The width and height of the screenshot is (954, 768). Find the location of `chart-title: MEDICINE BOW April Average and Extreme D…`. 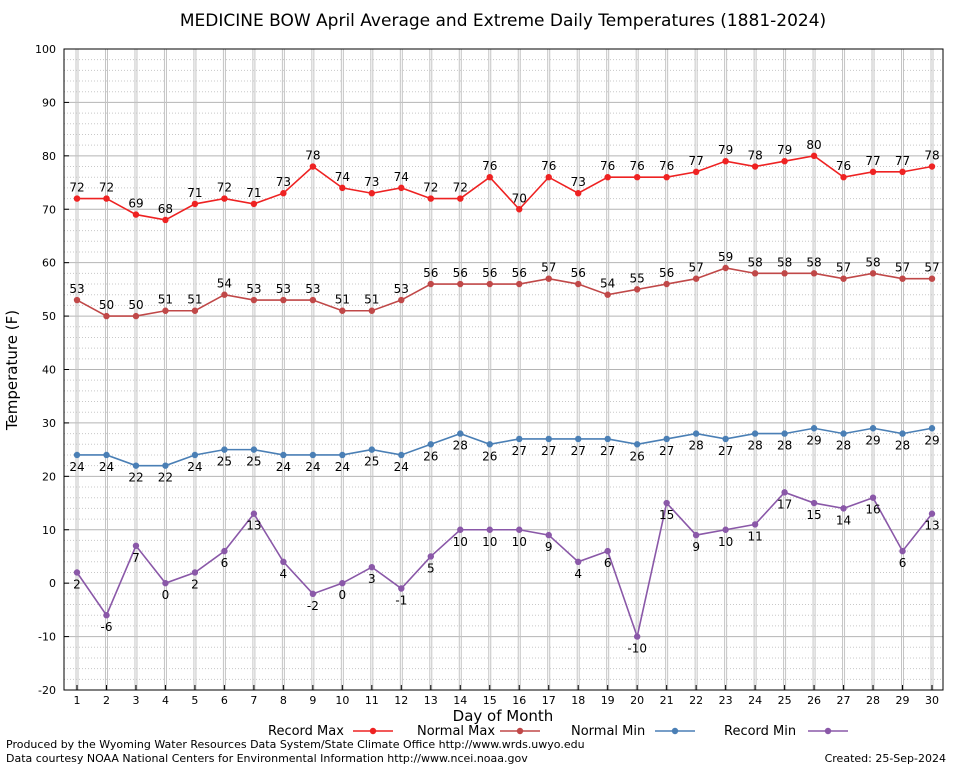

chart-title: MEDICINE BOW April Average and Extreme D… is located at coordinates (503, 21).